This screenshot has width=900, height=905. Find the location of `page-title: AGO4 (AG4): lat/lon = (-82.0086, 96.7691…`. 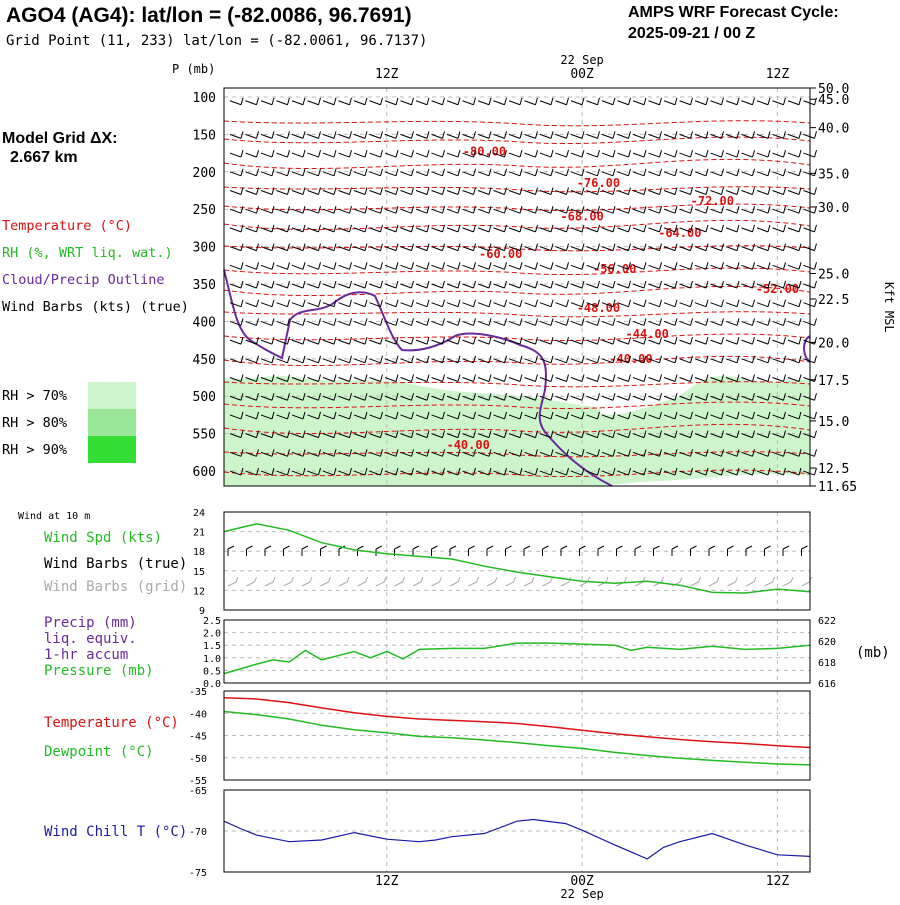

page-title: AGO4 (AG4): lat/lon = (-82.0086, 96.7691… is located at coordinates (209, 15).